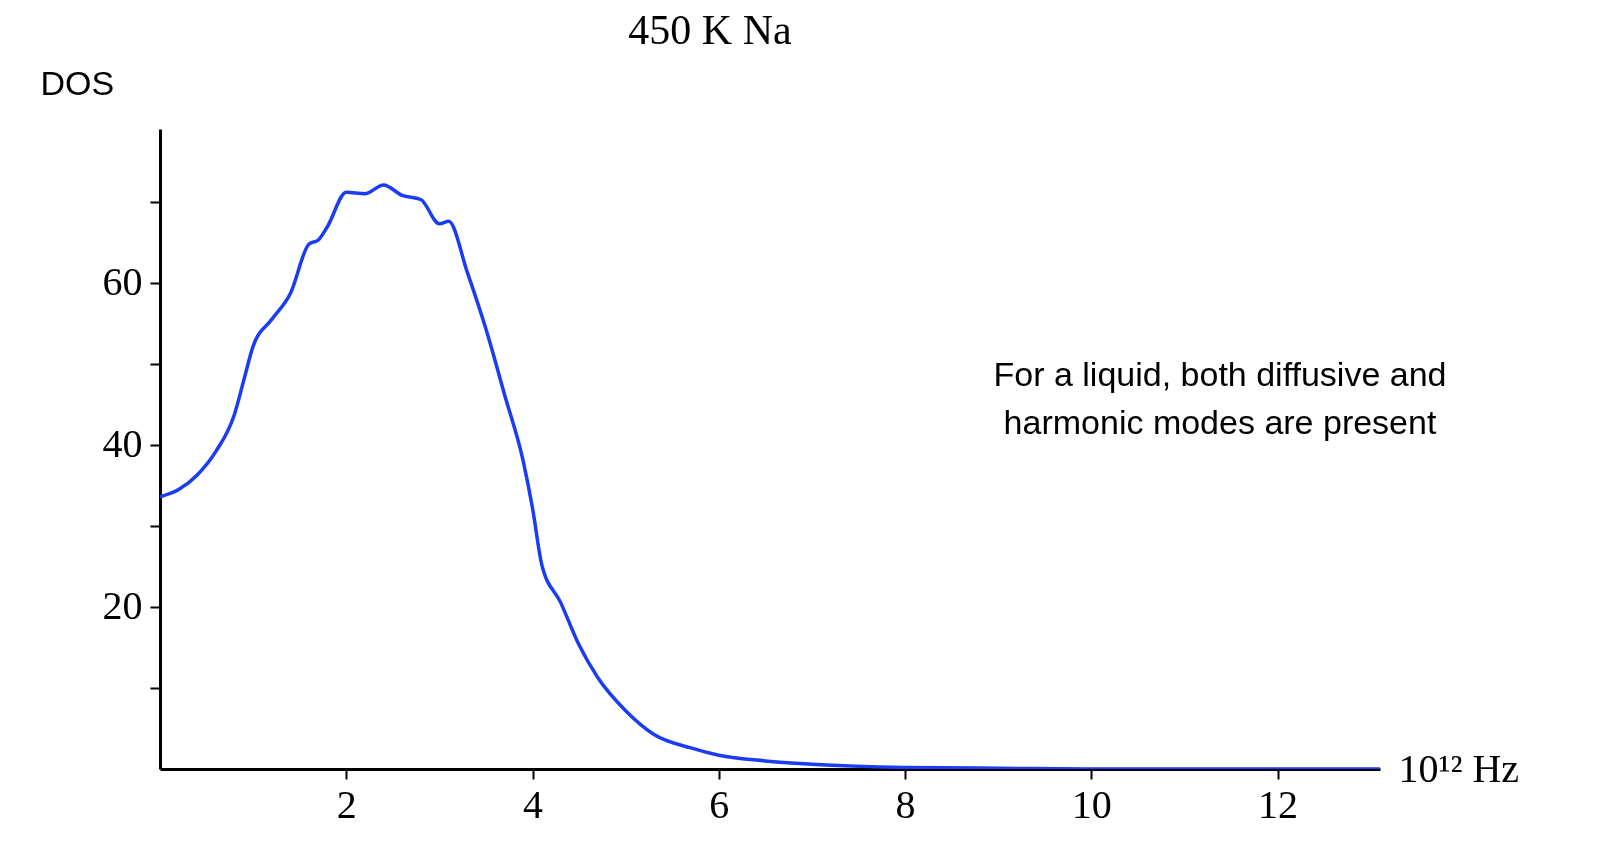 The width and height of the screenshot is (1597, 846). Describe the element at coordinates (346, 804) in the screenshot. I see `x-tick-label: 2` at that location.